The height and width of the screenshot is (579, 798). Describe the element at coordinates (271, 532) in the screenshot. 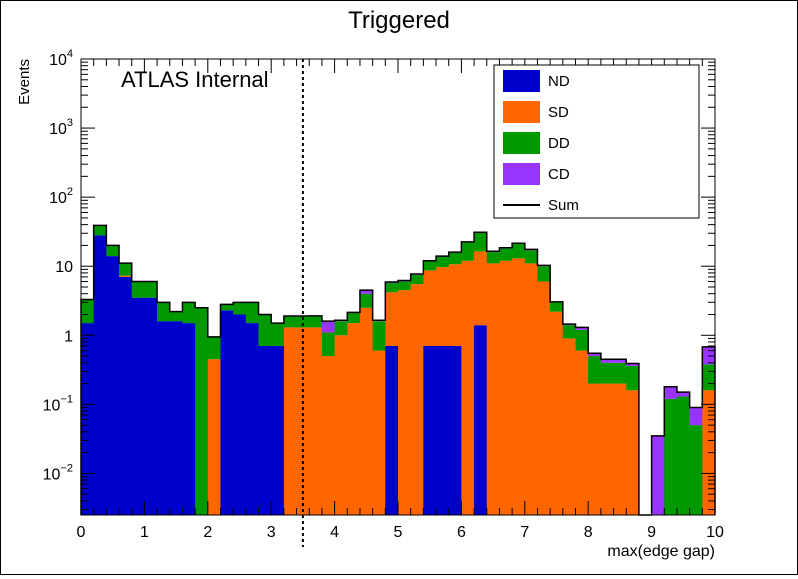

I see `x-tick-label: 3` at that location.